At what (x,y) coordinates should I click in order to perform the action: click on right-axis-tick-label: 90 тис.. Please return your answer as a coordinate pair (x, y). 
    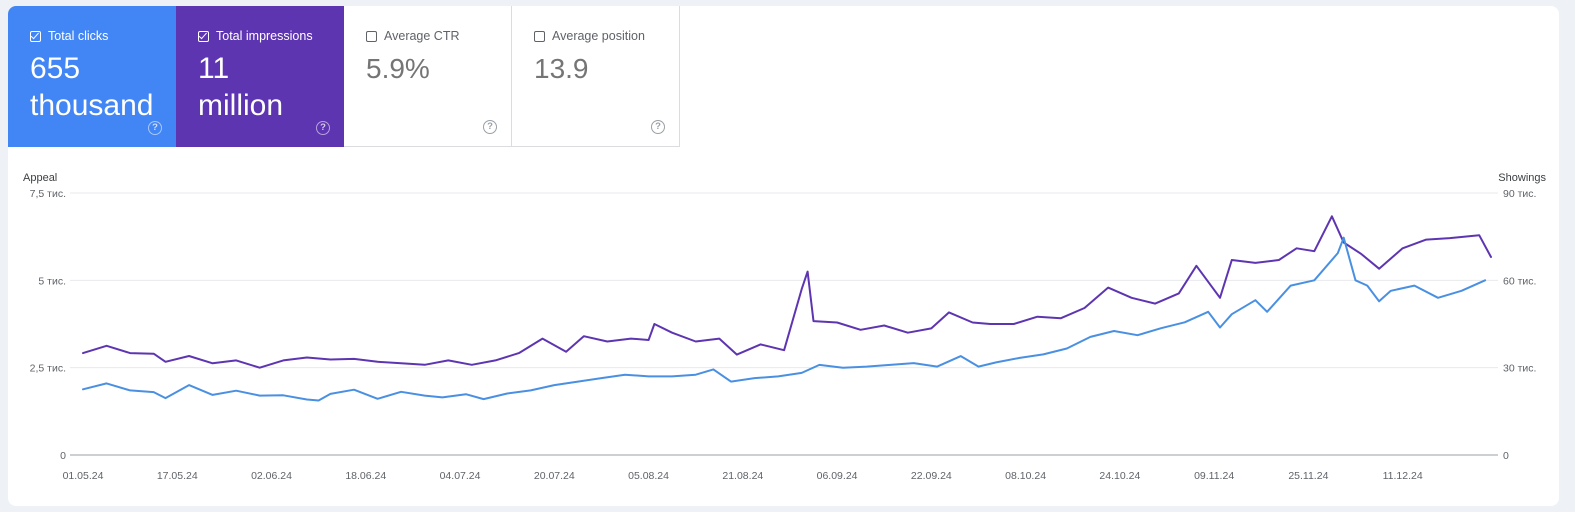
    Looking at the image, I should click on (1519, 194).